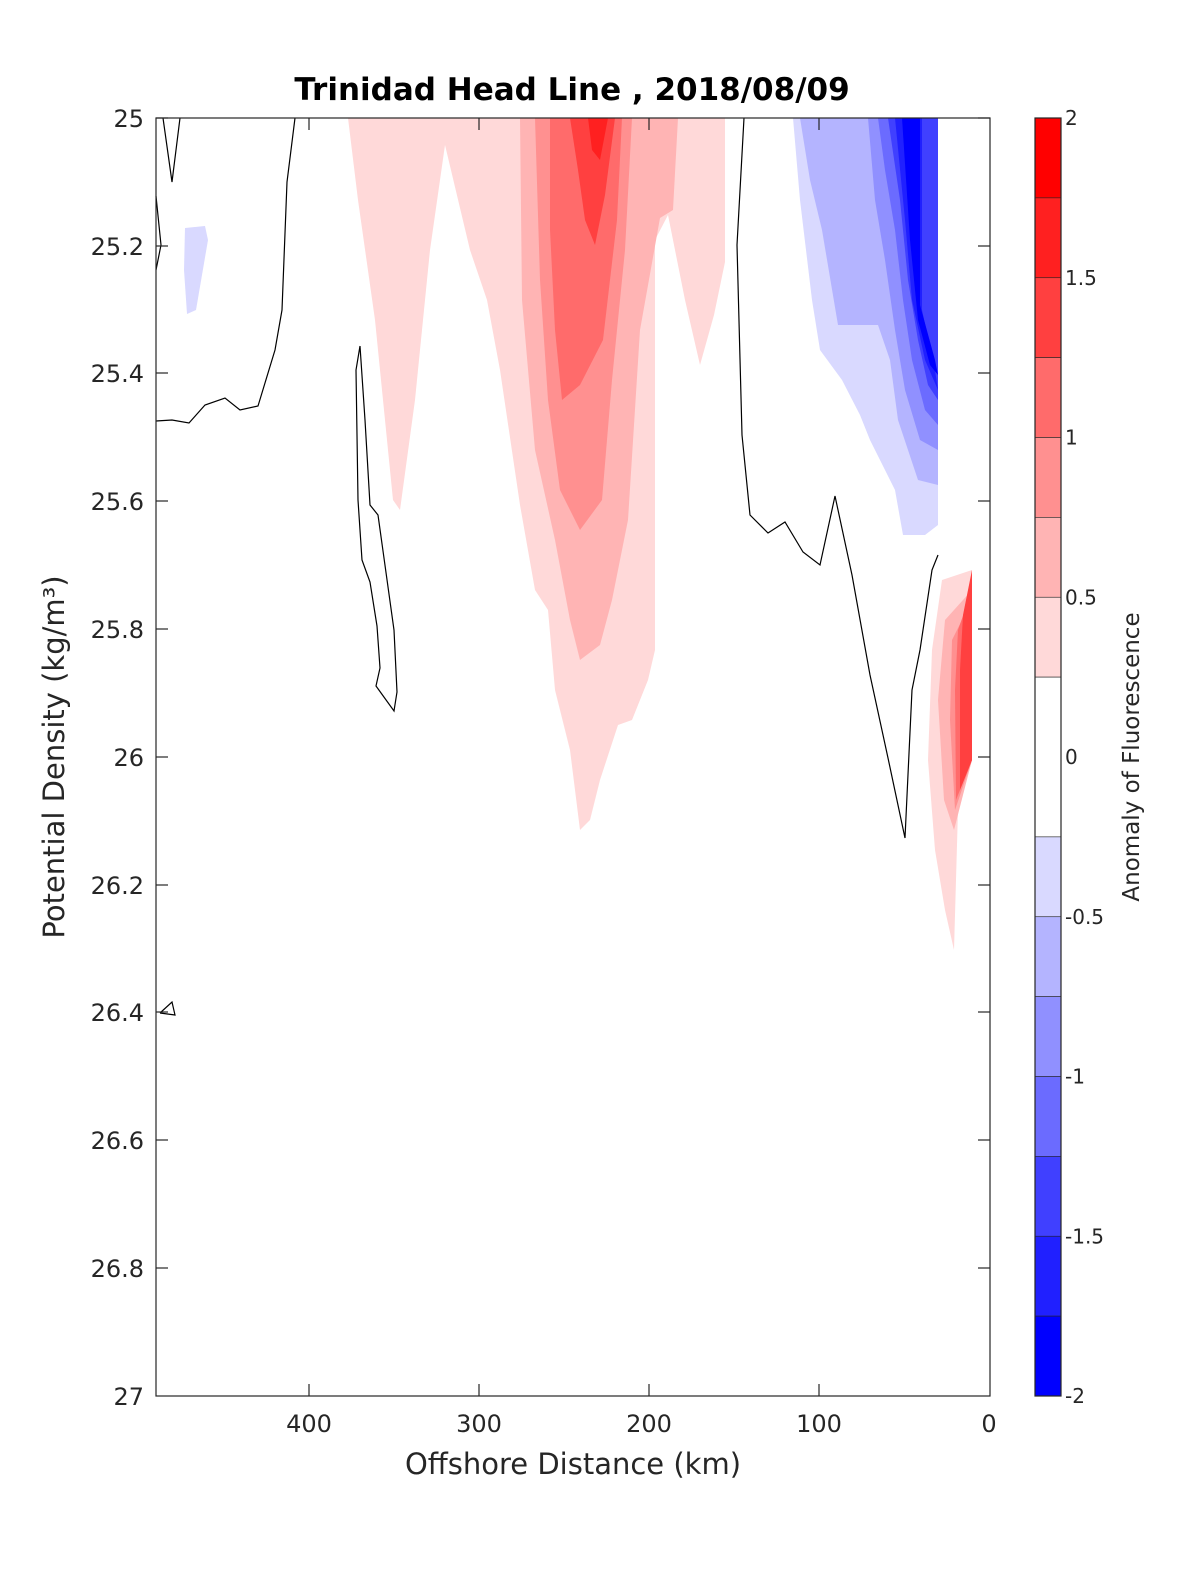 This screenshot has height=1575, width=1200. What do you see at coordinates (573, 1464) in the screenshot?
I see `x-axis-label: Offshore Distance (km)` at bounding box center [573, 1464].